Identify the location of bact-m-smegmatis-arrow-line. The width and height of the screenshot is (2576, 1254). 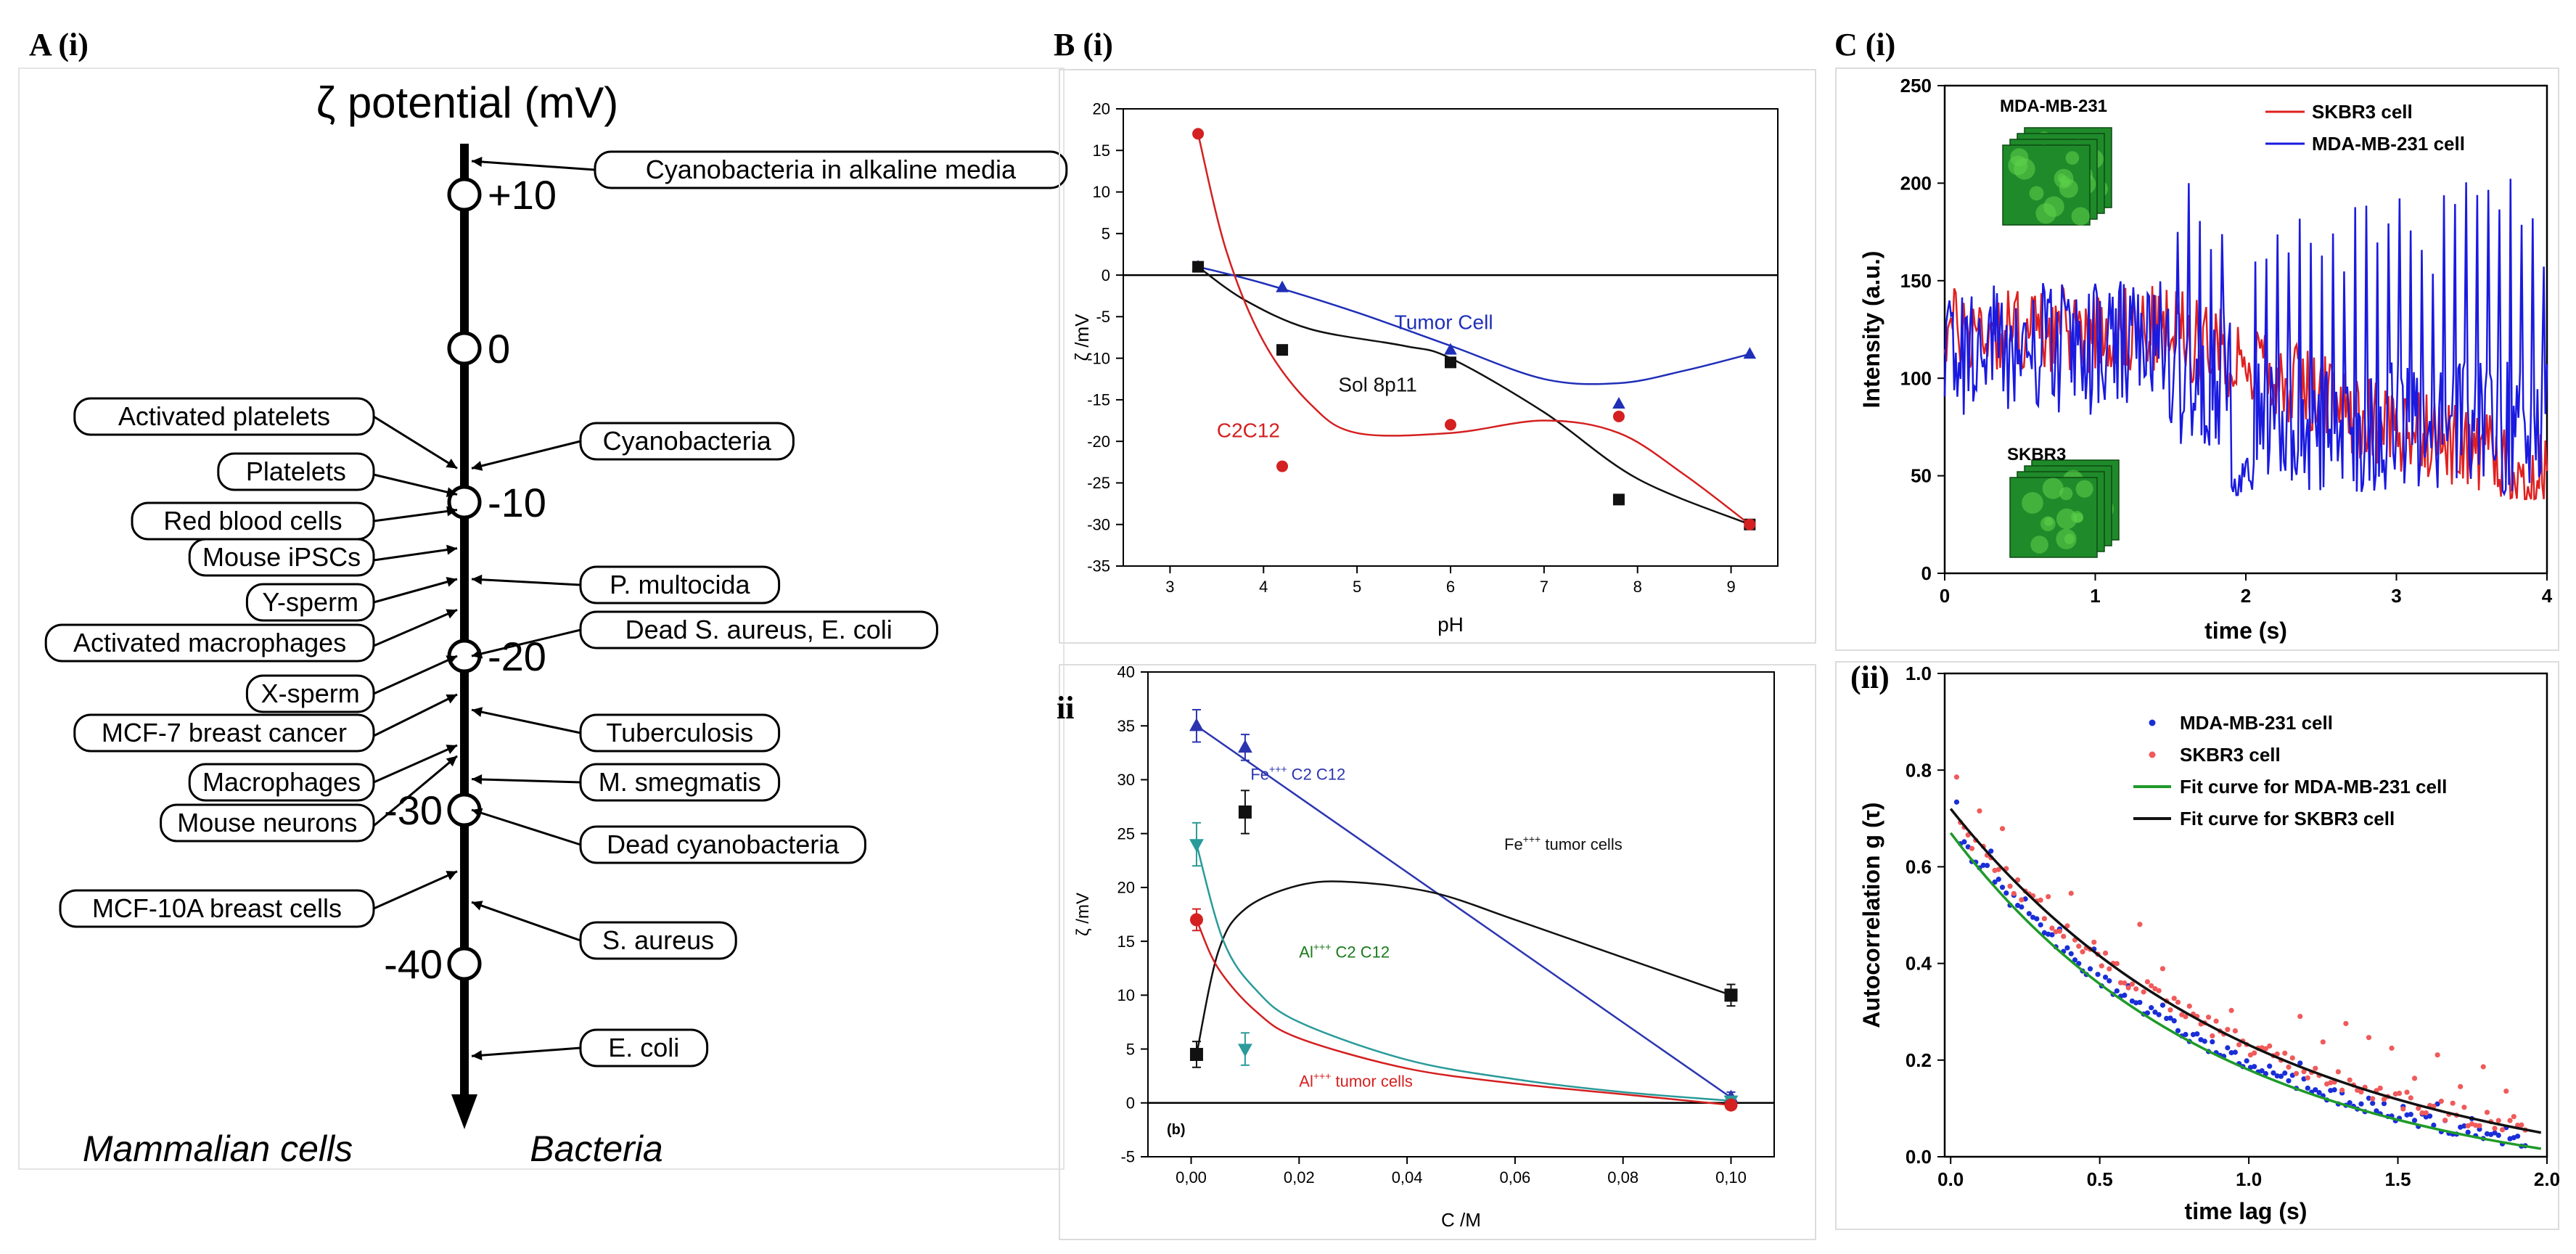
(526, 781).